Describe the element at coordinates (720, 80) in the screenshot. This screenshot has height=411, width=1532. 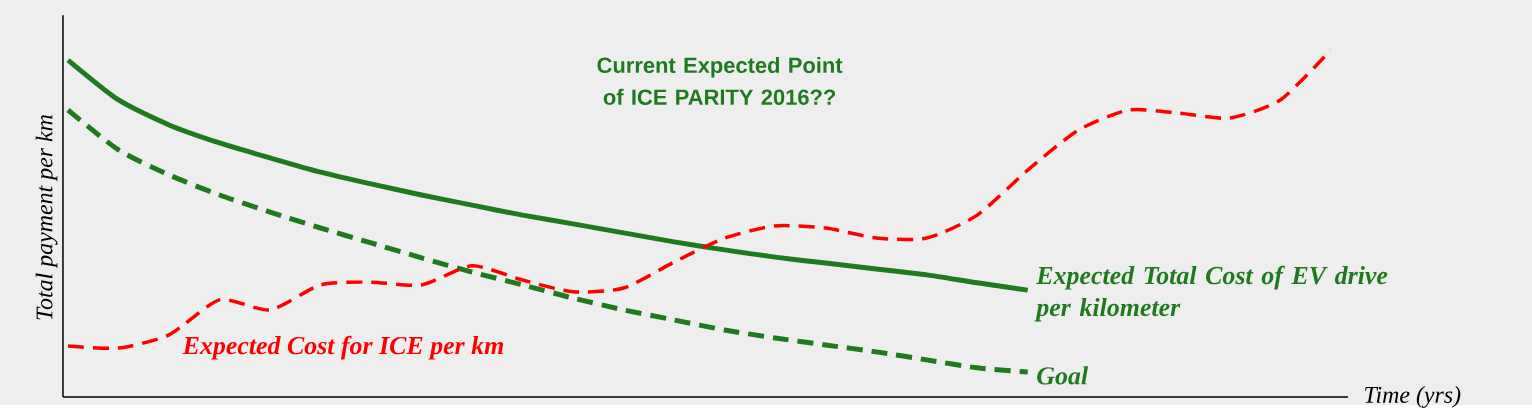
I see `annotation: Current Expected Point of ICE PARITY 2016??` at that location.